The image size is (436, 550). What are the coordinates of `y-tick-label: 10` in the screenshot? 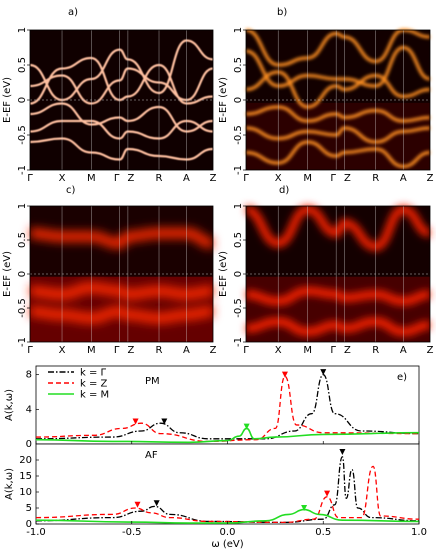 It's located at (25, 492).